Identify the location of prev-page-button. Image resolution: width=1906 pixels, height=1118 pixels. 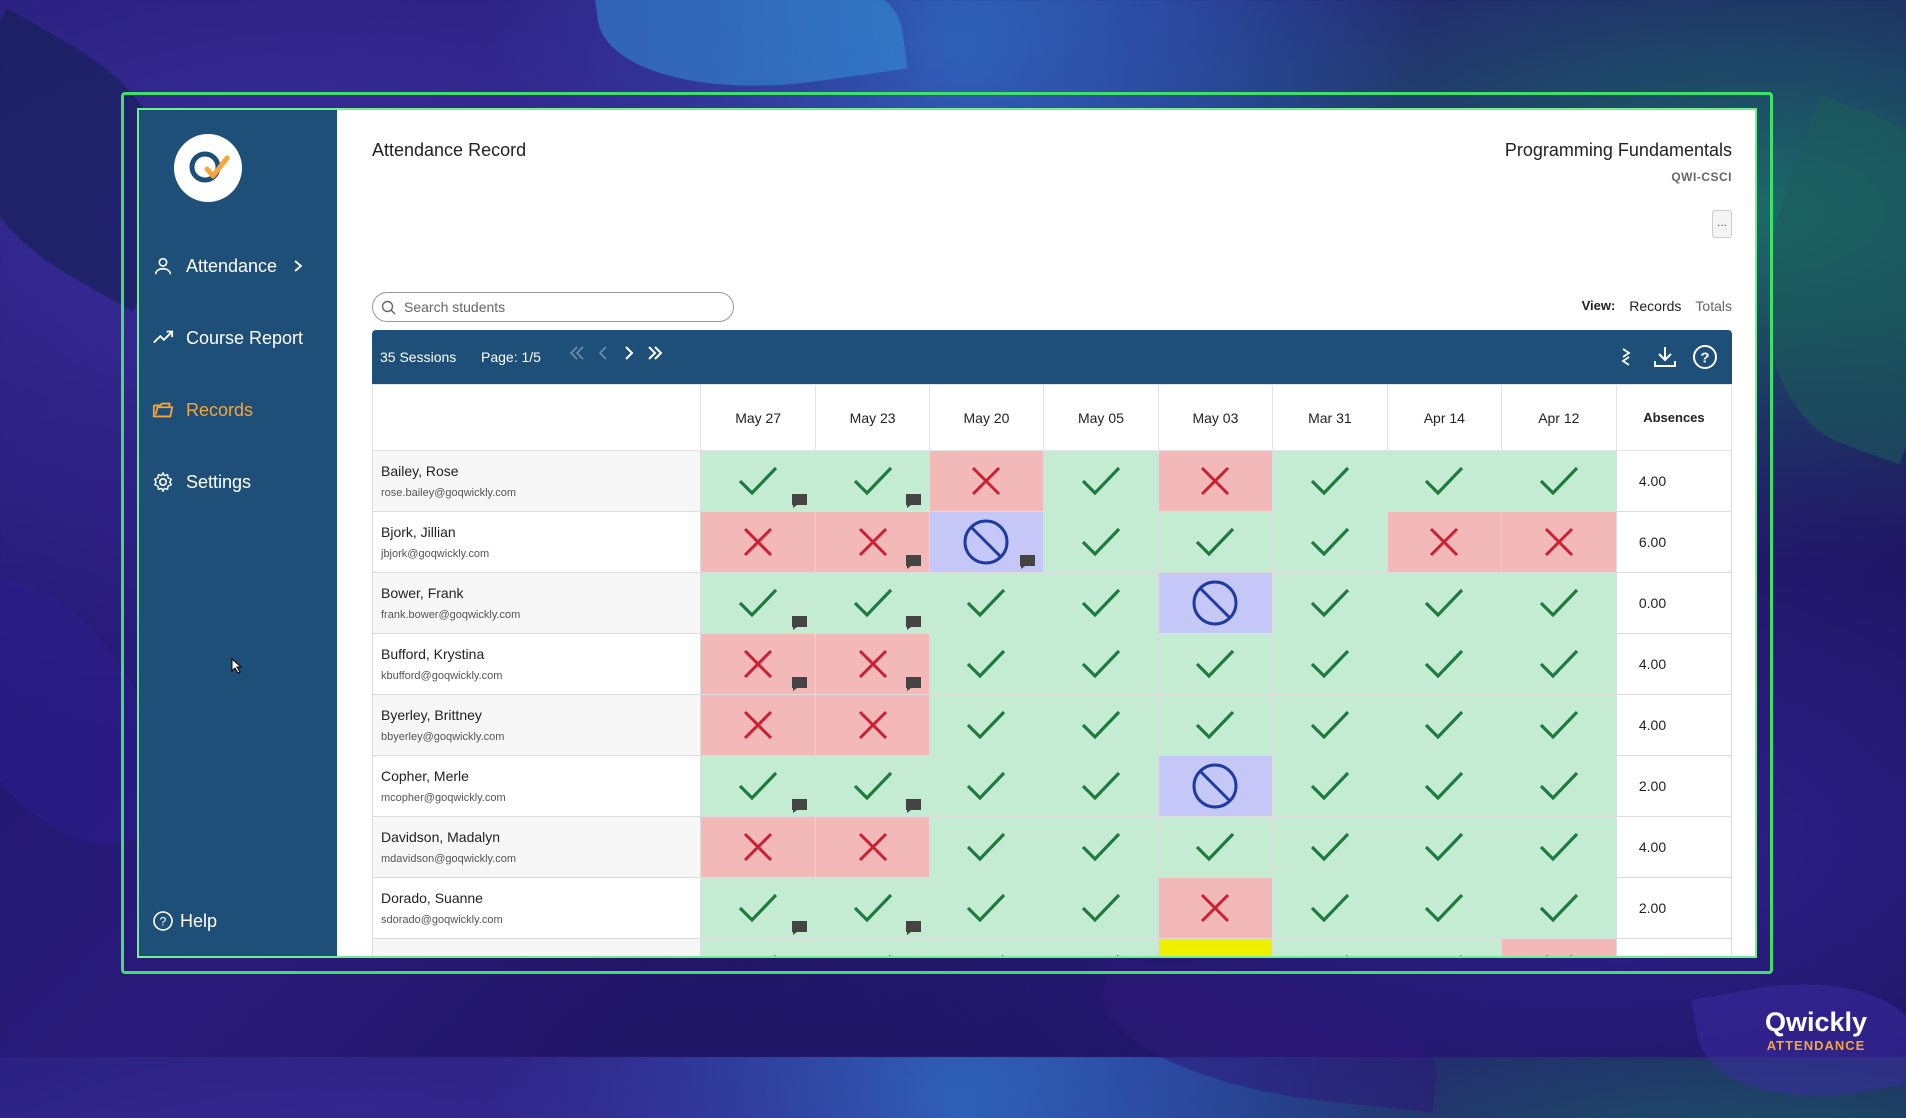
(603, 356).